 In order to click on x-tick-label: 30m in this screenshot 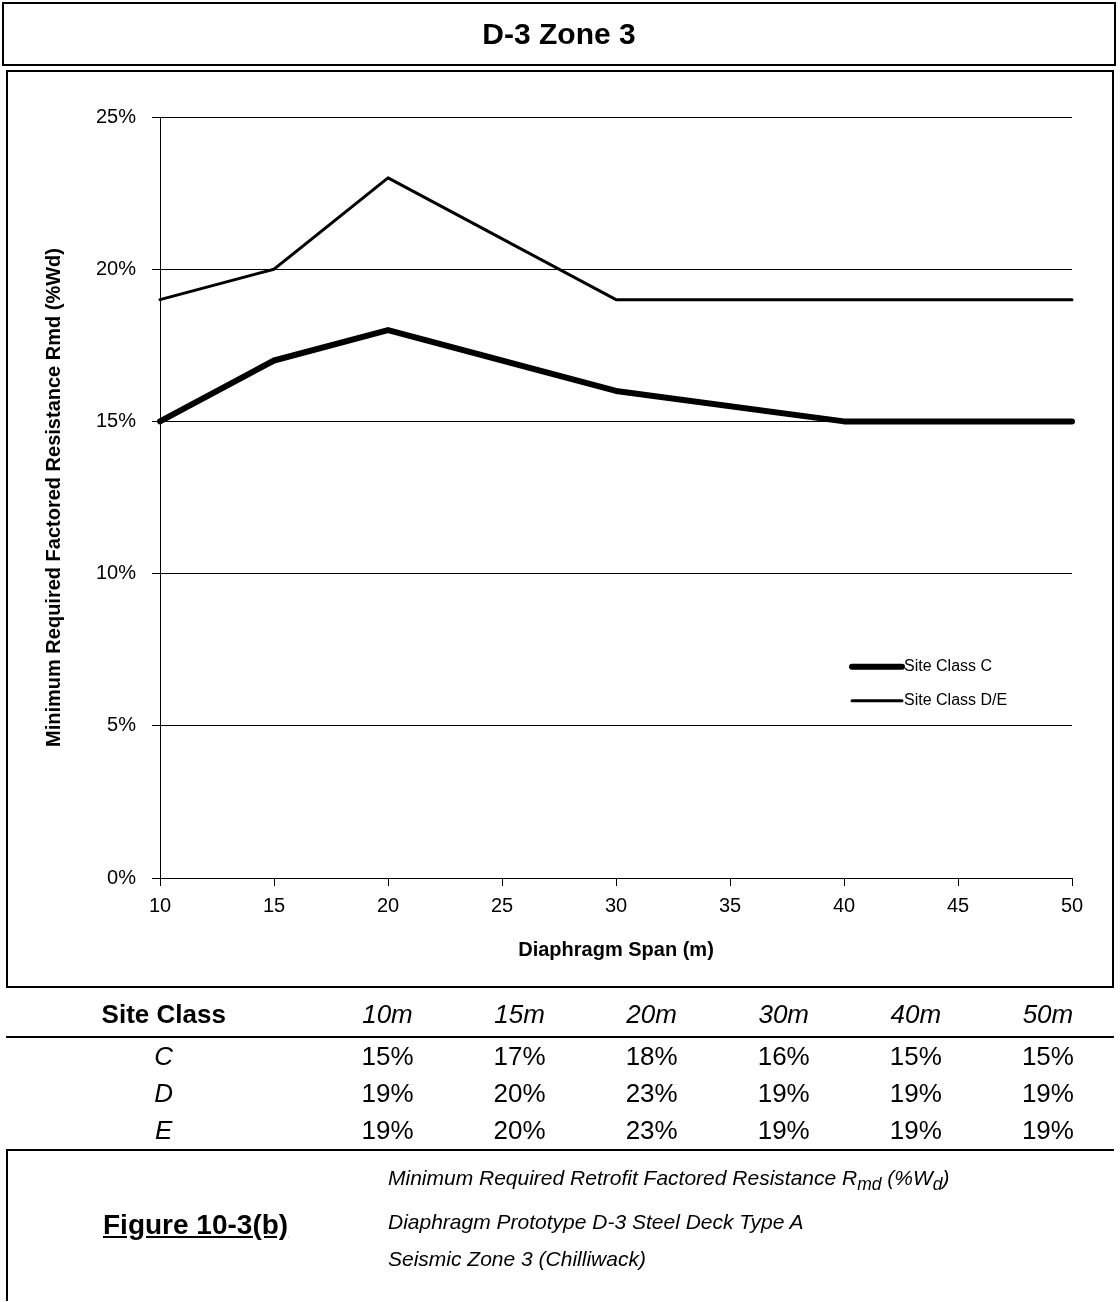, I will do `click(783, 1014)`.